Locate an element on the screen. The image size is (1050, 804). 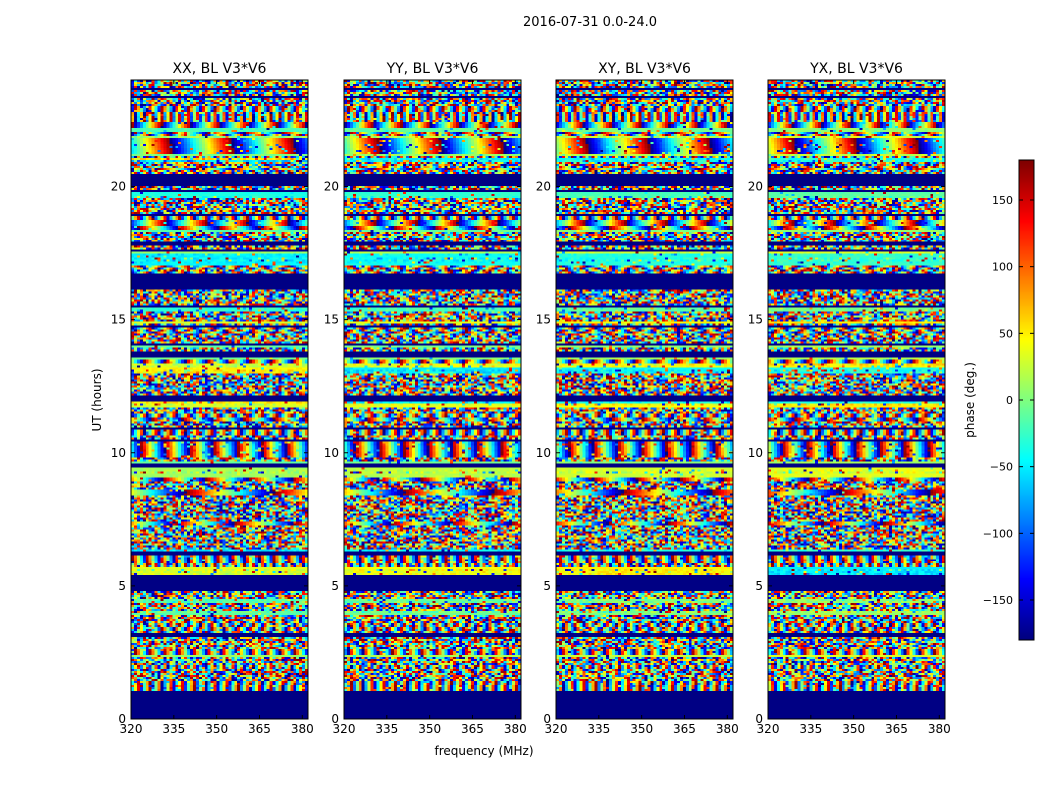
panel-2-ytick-label: 0 is located at coordinates (335, 719).